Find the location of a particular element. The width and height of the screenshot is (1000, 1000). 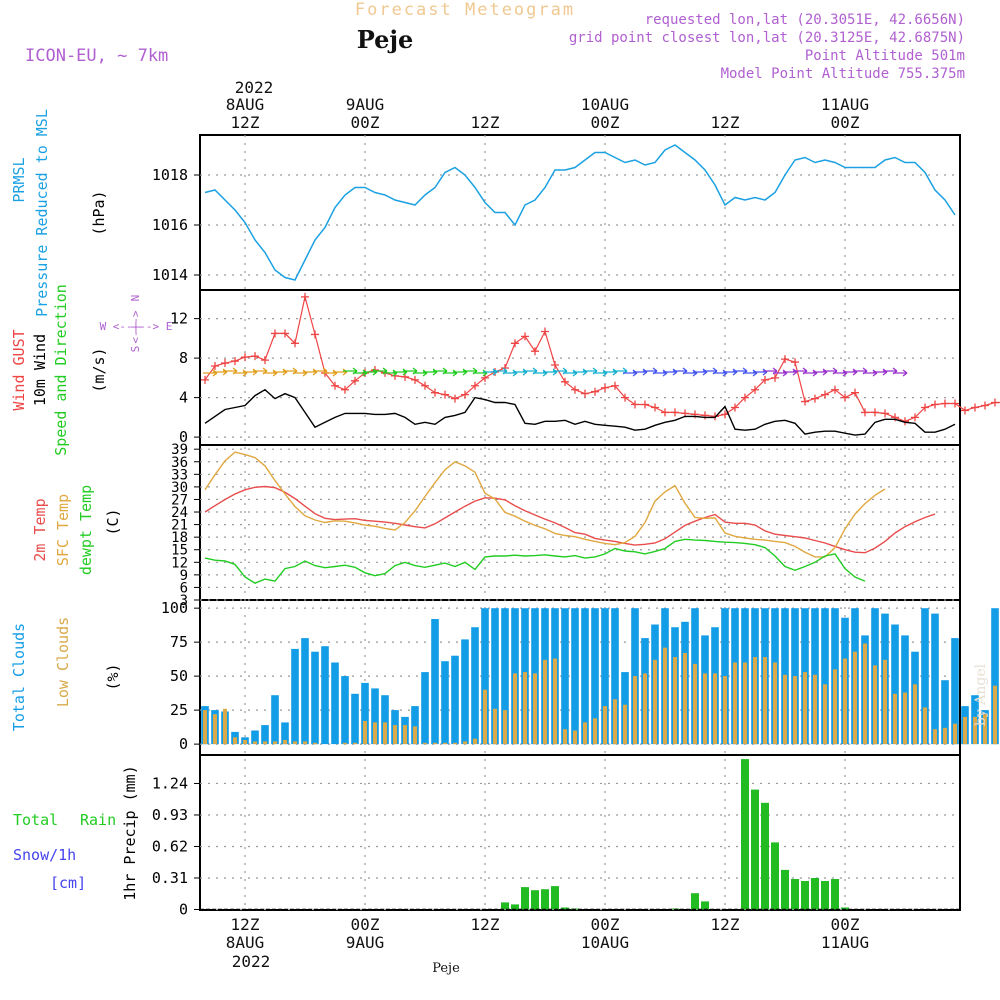

bottom-year: 2022 is located at coordinates (251, 961).